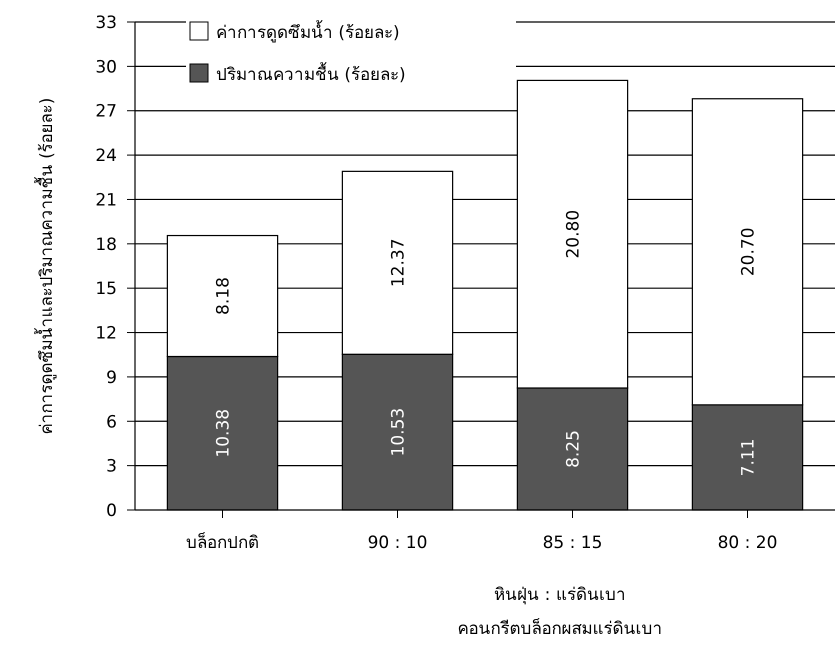 The image size is (835, 655). Describe the element at coordinates (560, 595) in the screenshot. I see `x-axis-title: หินฝุ่น : แร่ดินเบา` at that location.